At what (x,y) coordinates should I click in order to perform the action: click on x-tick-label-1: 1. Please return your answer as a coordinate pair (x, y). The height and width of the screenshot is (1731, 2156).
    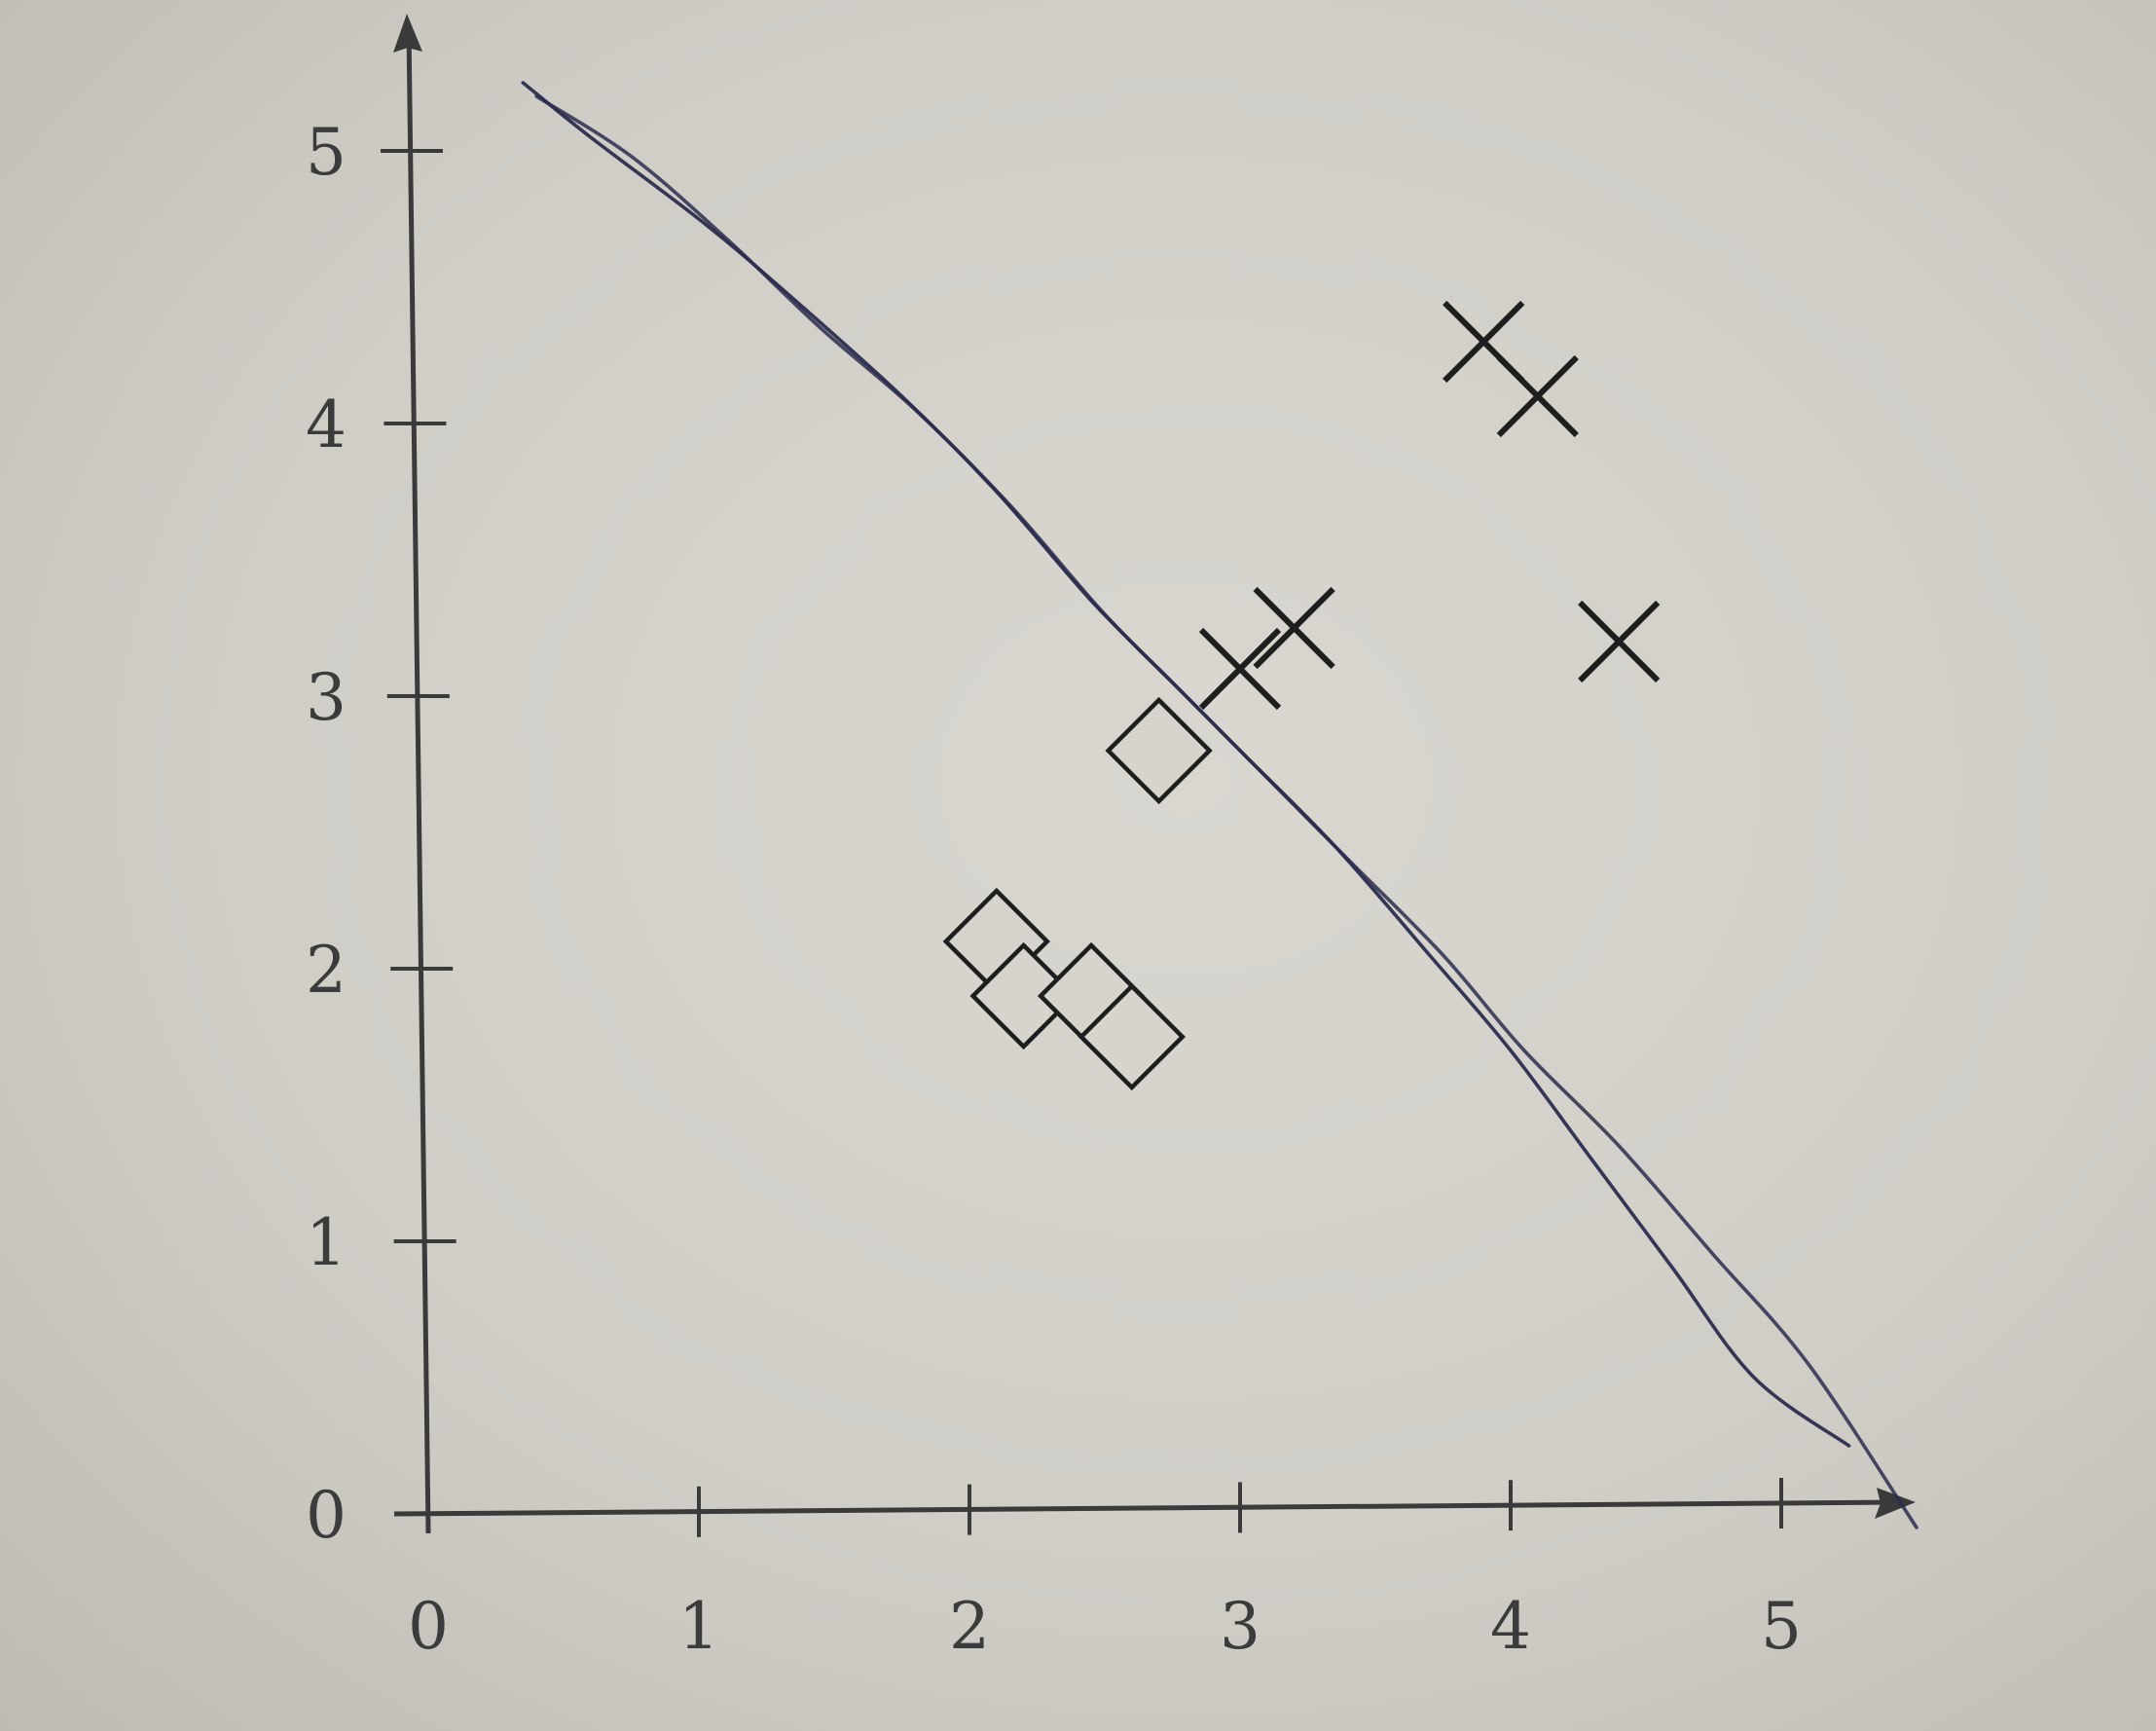
    Looking at the image, I should click on (698, 1626).